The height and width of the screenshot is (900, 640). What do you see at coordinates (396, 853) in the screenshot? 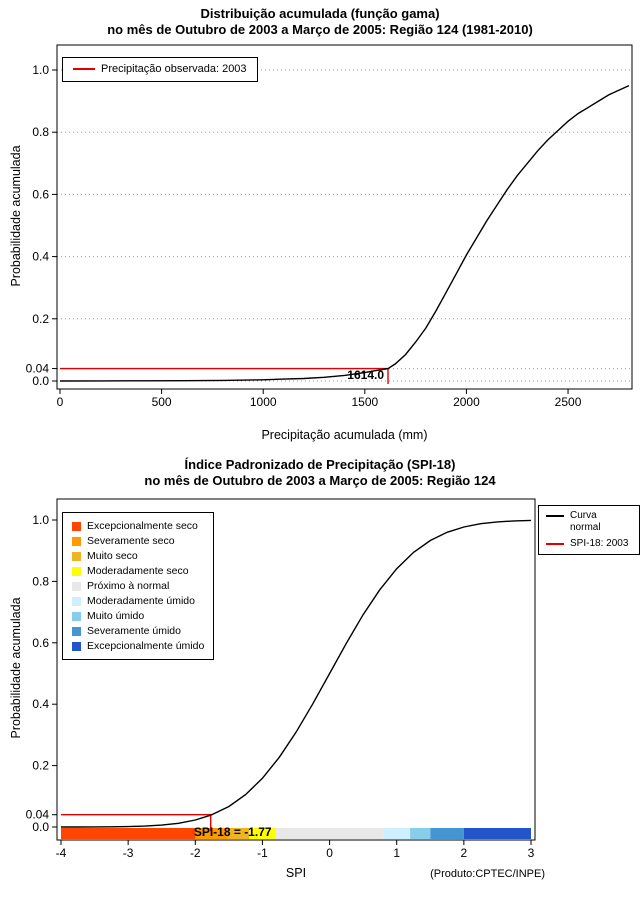
I see `x-tick-label: 1` at bounding box center [396, 853].